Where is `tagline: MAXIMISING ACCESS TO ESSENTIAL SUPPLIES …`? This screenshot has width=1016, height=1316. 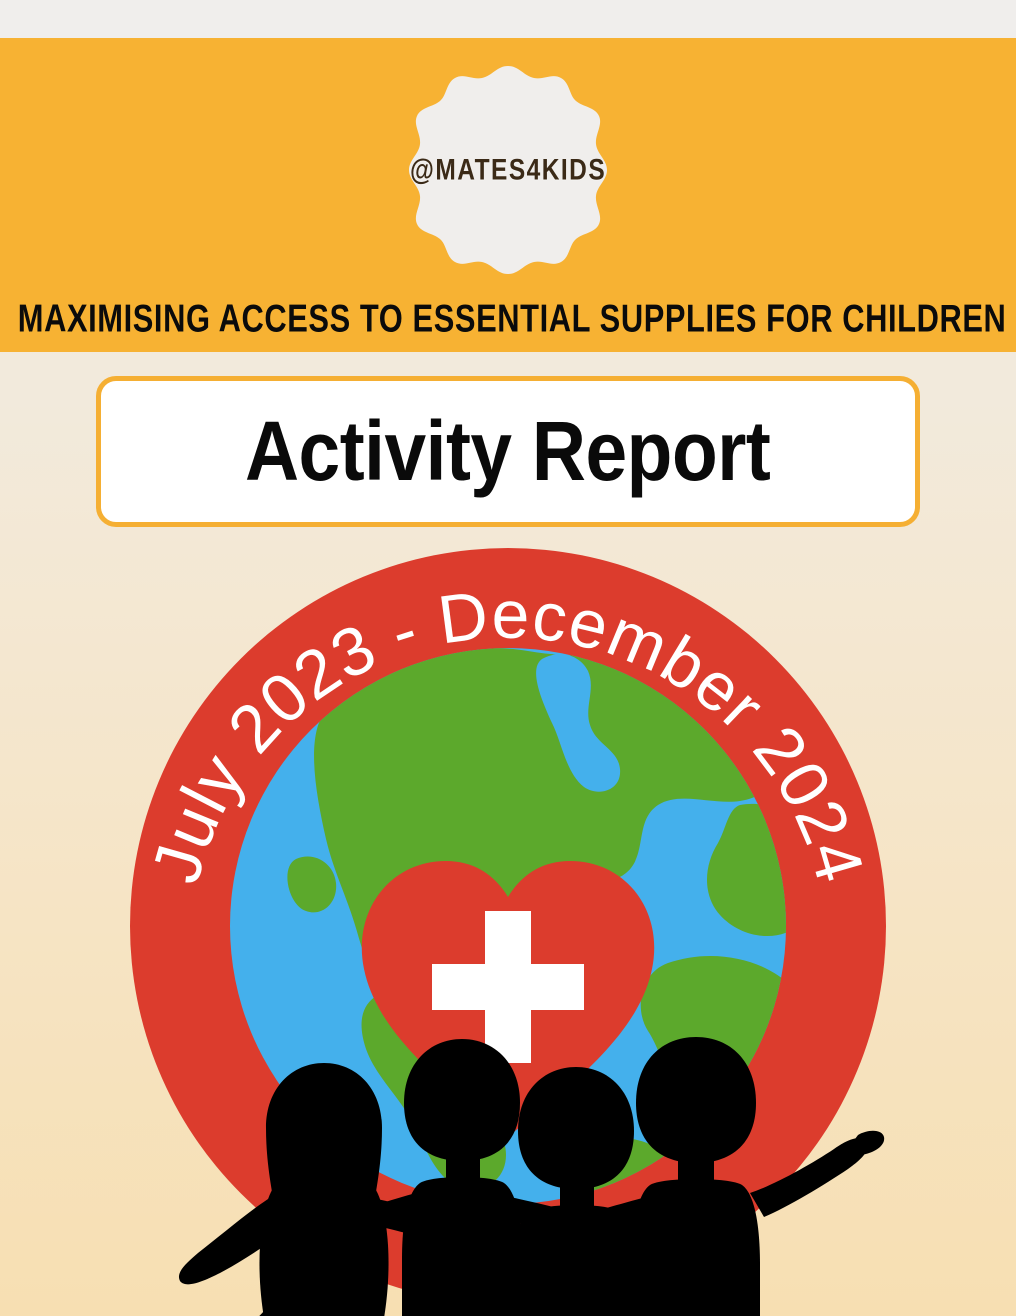 tagline: MAXIMISING ACCESS TO ESSENTIAL SUPPLIES … is located at coordinates (512, 318).